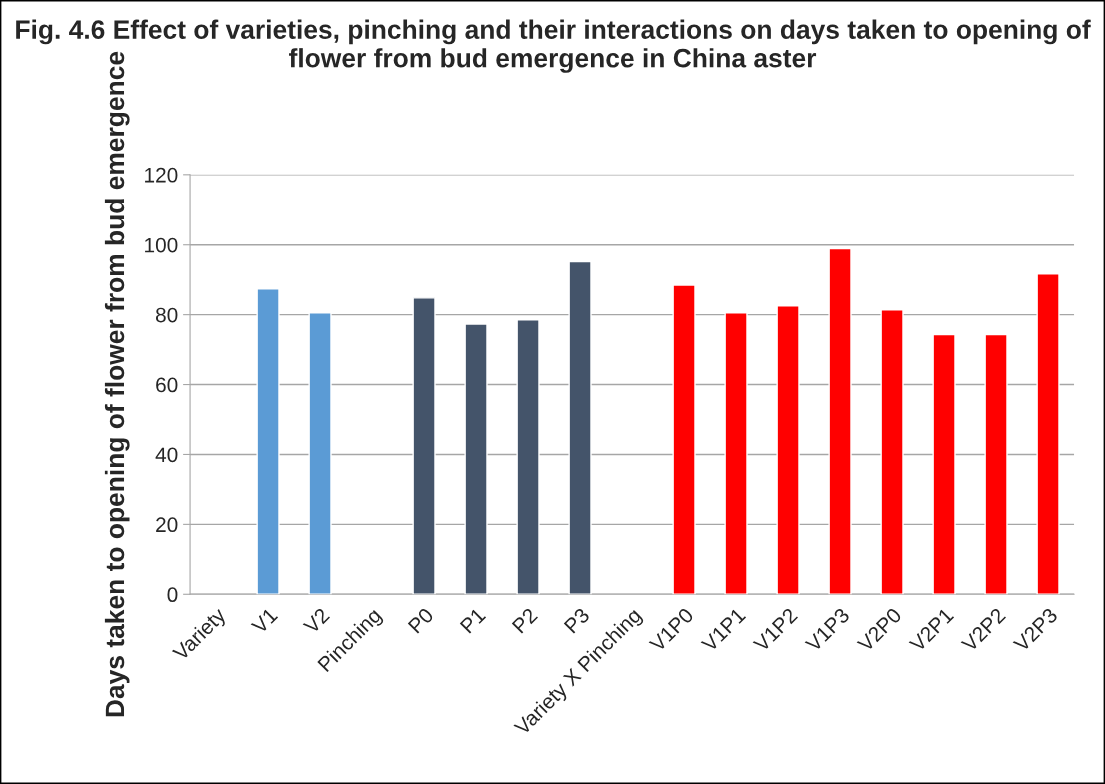 The image size is (1105, 784). Describe the element at coordinates (161, 175) in the screenshot. I see `y-tick-label: 120` at that location.